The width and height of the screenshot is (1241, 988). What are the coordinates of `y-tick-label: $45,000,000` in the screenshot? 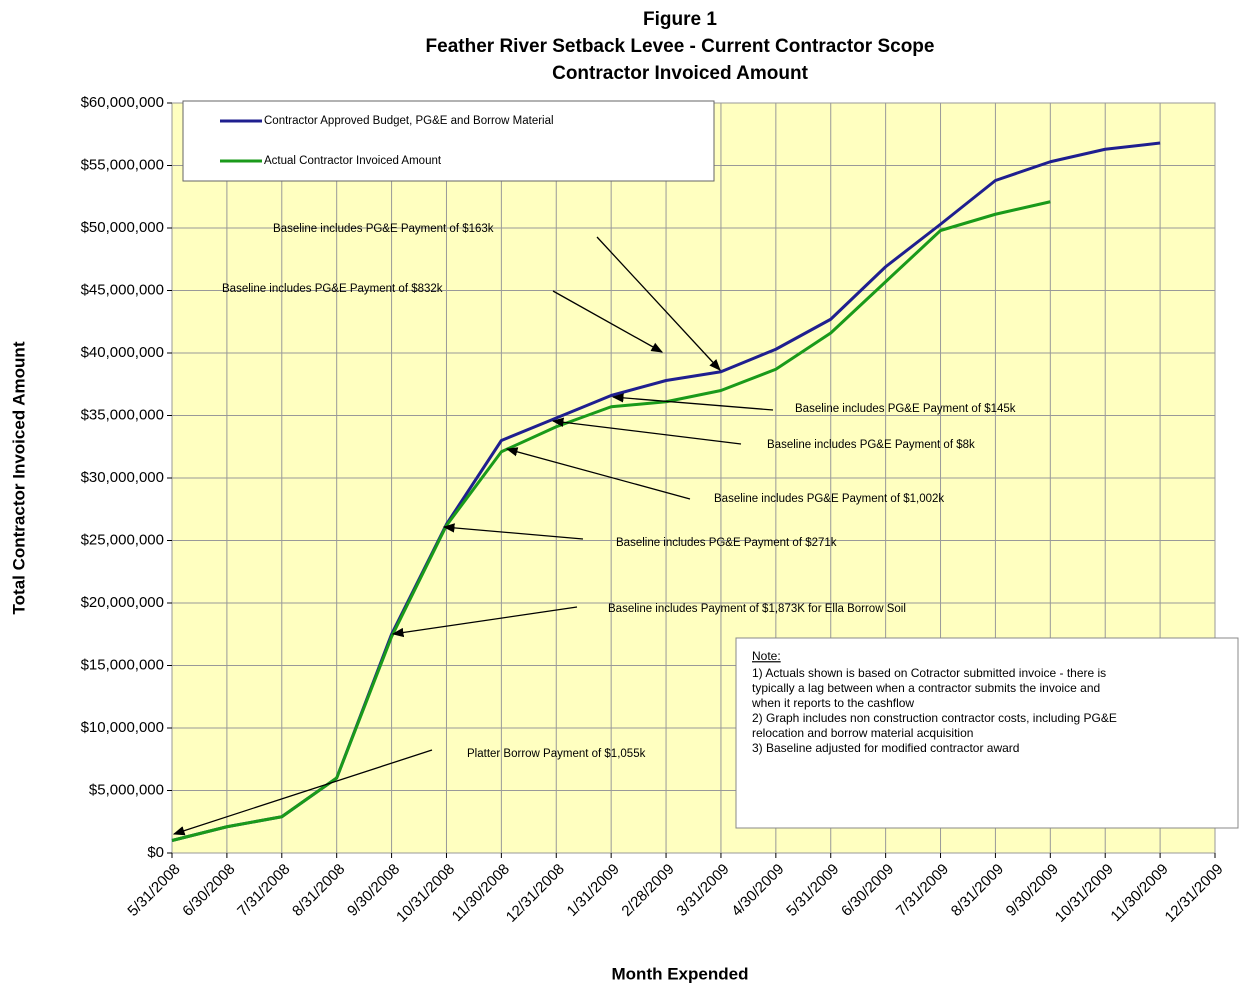 It's located at (122, 289).